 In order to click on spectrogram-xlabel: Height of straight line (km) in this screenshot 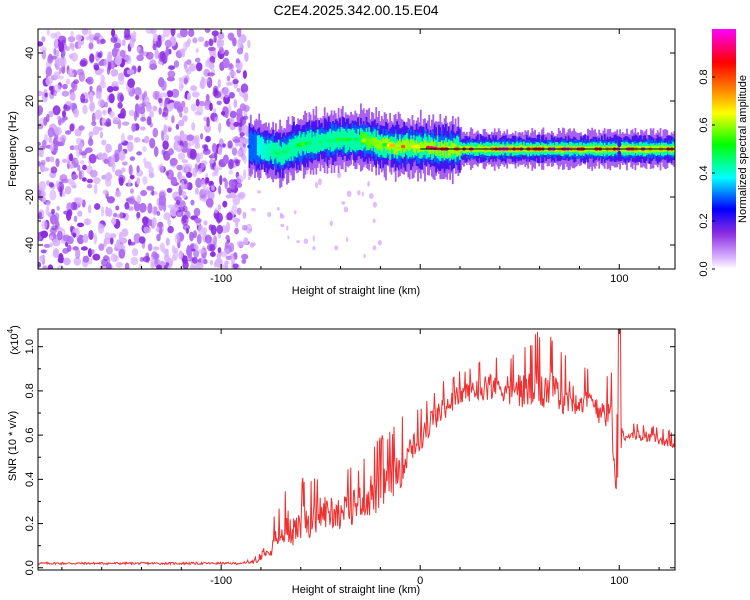, I will do `click(356, 291)`.